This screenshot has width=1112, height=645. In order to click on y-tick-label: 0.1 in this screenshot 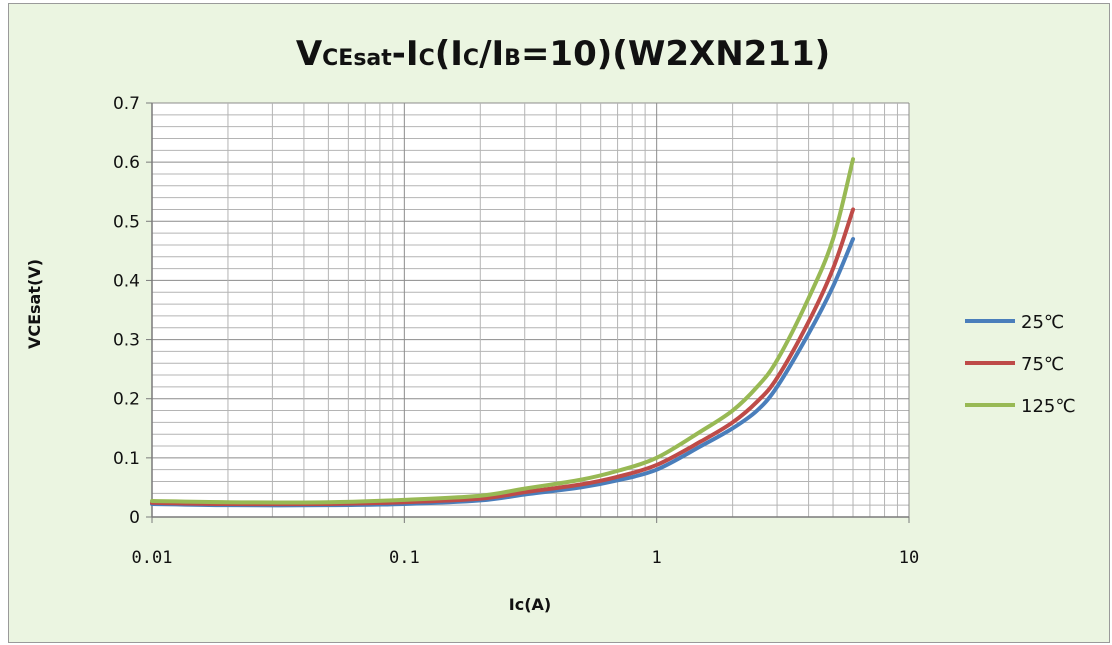, I will do `click(126, 459)`.